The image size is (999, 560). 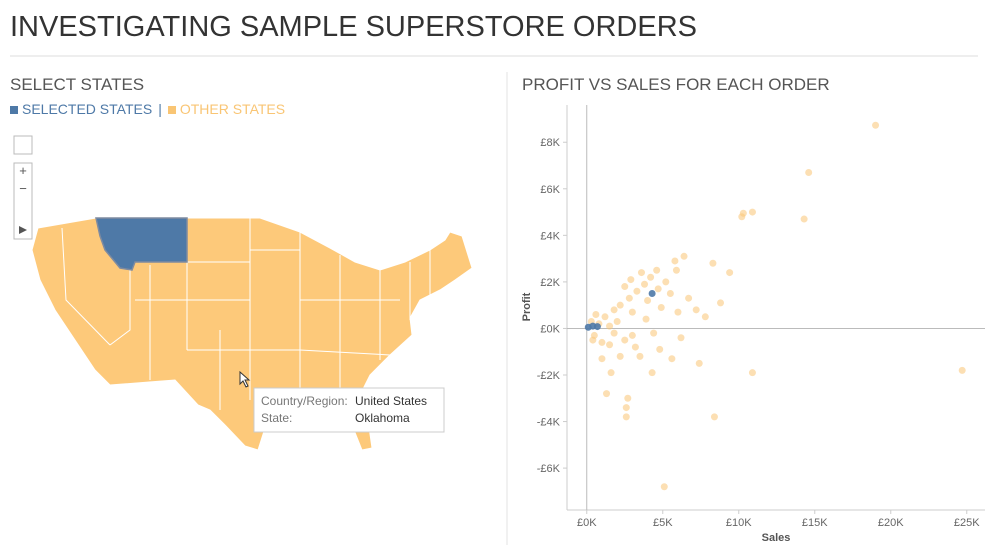 What do you see at coordinates (587, 523) in the screenshot?
I see `x-tick-label: £0K` at bounding box center [587, 523].